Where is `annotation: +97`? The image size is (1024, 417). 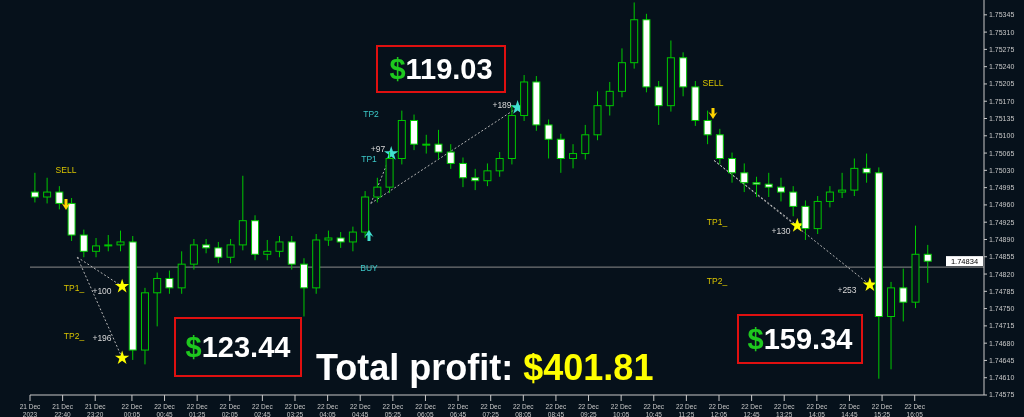
annotation: +97 is located at coordinates (378, 149).